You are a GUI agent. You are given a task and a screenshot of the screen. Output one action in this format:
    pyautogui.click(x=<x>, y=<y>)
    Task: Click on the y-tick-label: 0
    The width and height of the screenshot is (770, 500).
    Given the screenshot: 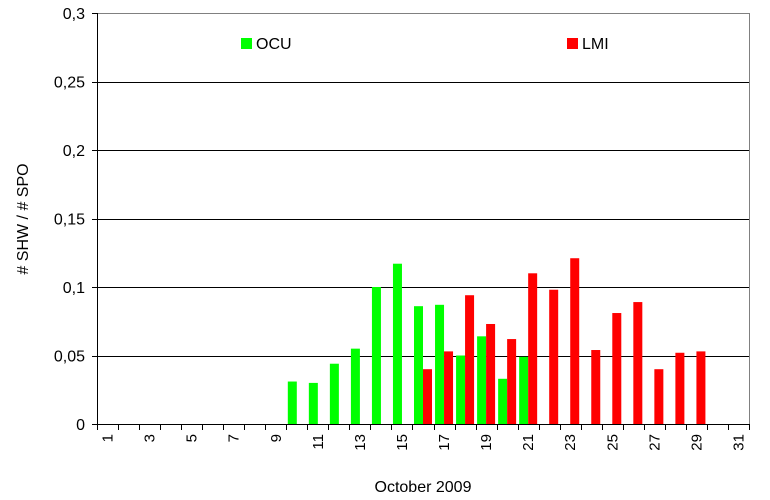 What is the action you would take?
    pyautogui.click(x=80, y=425)
    